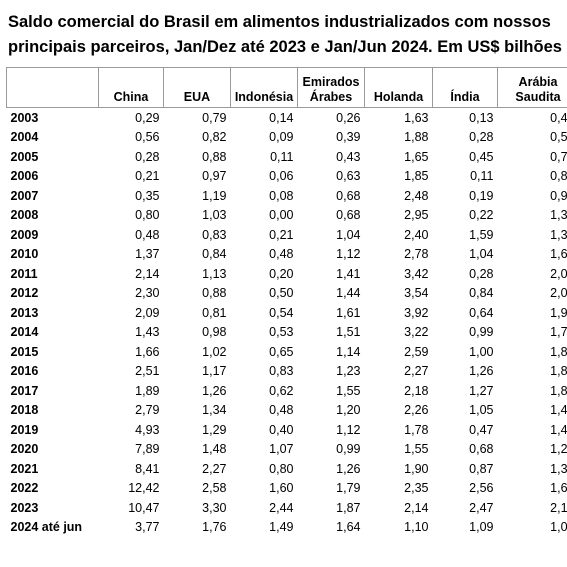 This screenshot has width=567, height=567. What do you see at coordinates (24, 351) in the screenshot?
I see `row-label: 2015` at bounding box center [24, 351].